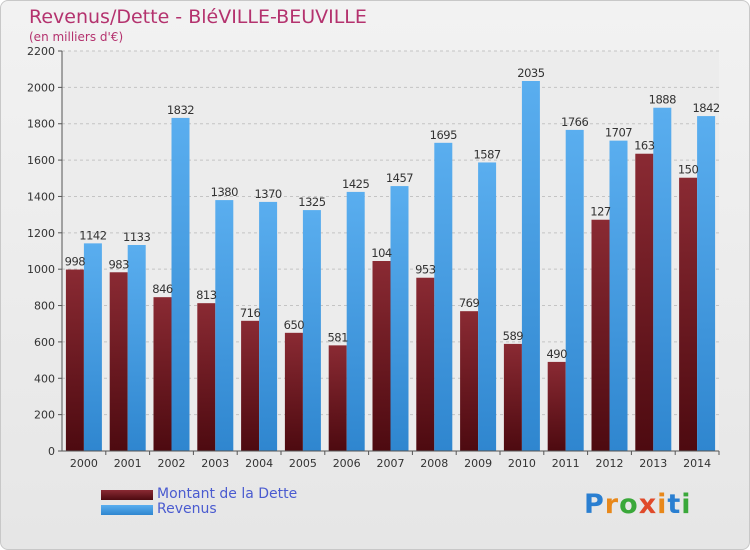  Describe the element at coordinates (224, 192) in the screenshot. I see `revenus-data-label: 1380` at that location.